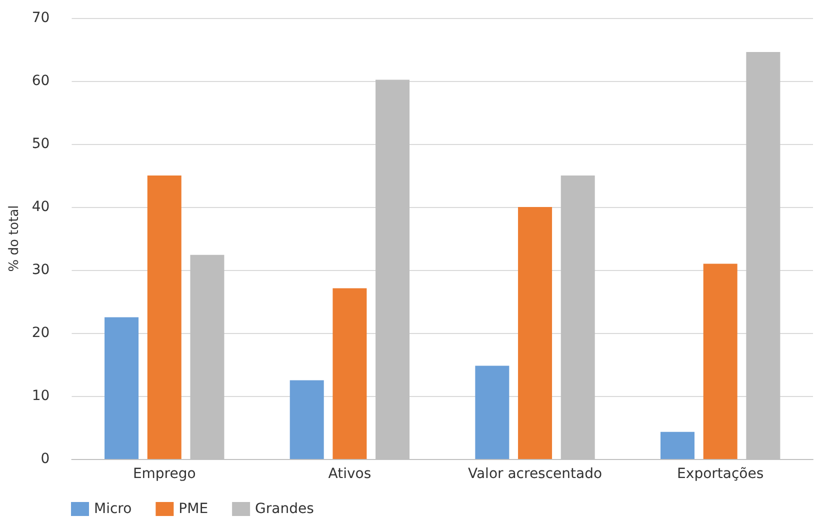 The image size is (821, 521). I want to click on x-tick-label: Valor acrescentado, so click(535, 474).